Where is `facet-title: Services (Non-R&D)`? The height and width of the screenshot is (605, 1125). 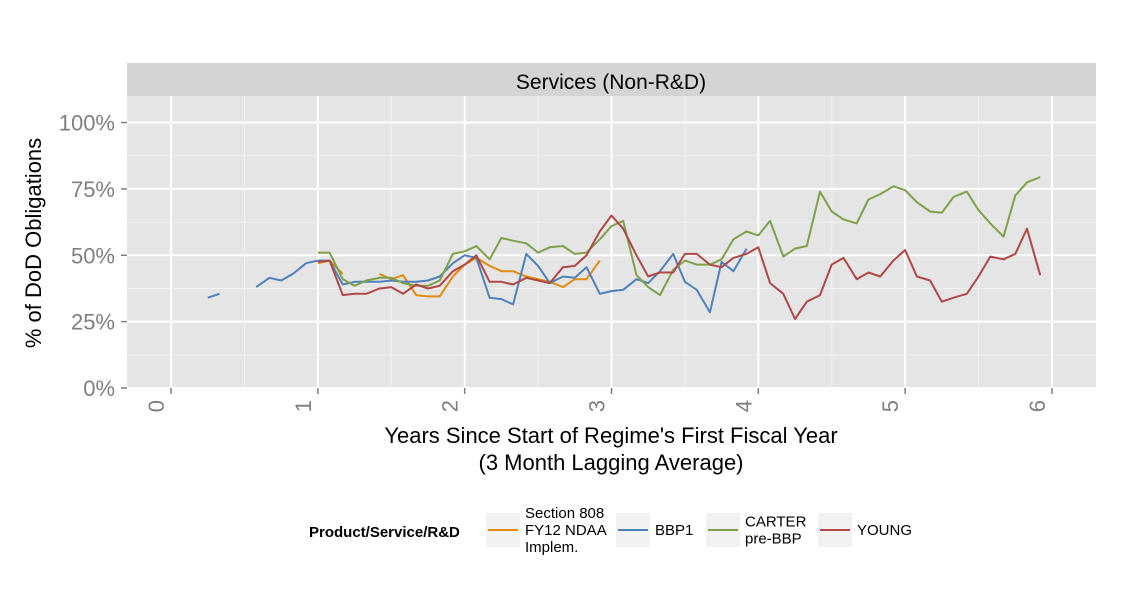
facet-title: Services (Non-R&D) is located at coordinates (611, 82).